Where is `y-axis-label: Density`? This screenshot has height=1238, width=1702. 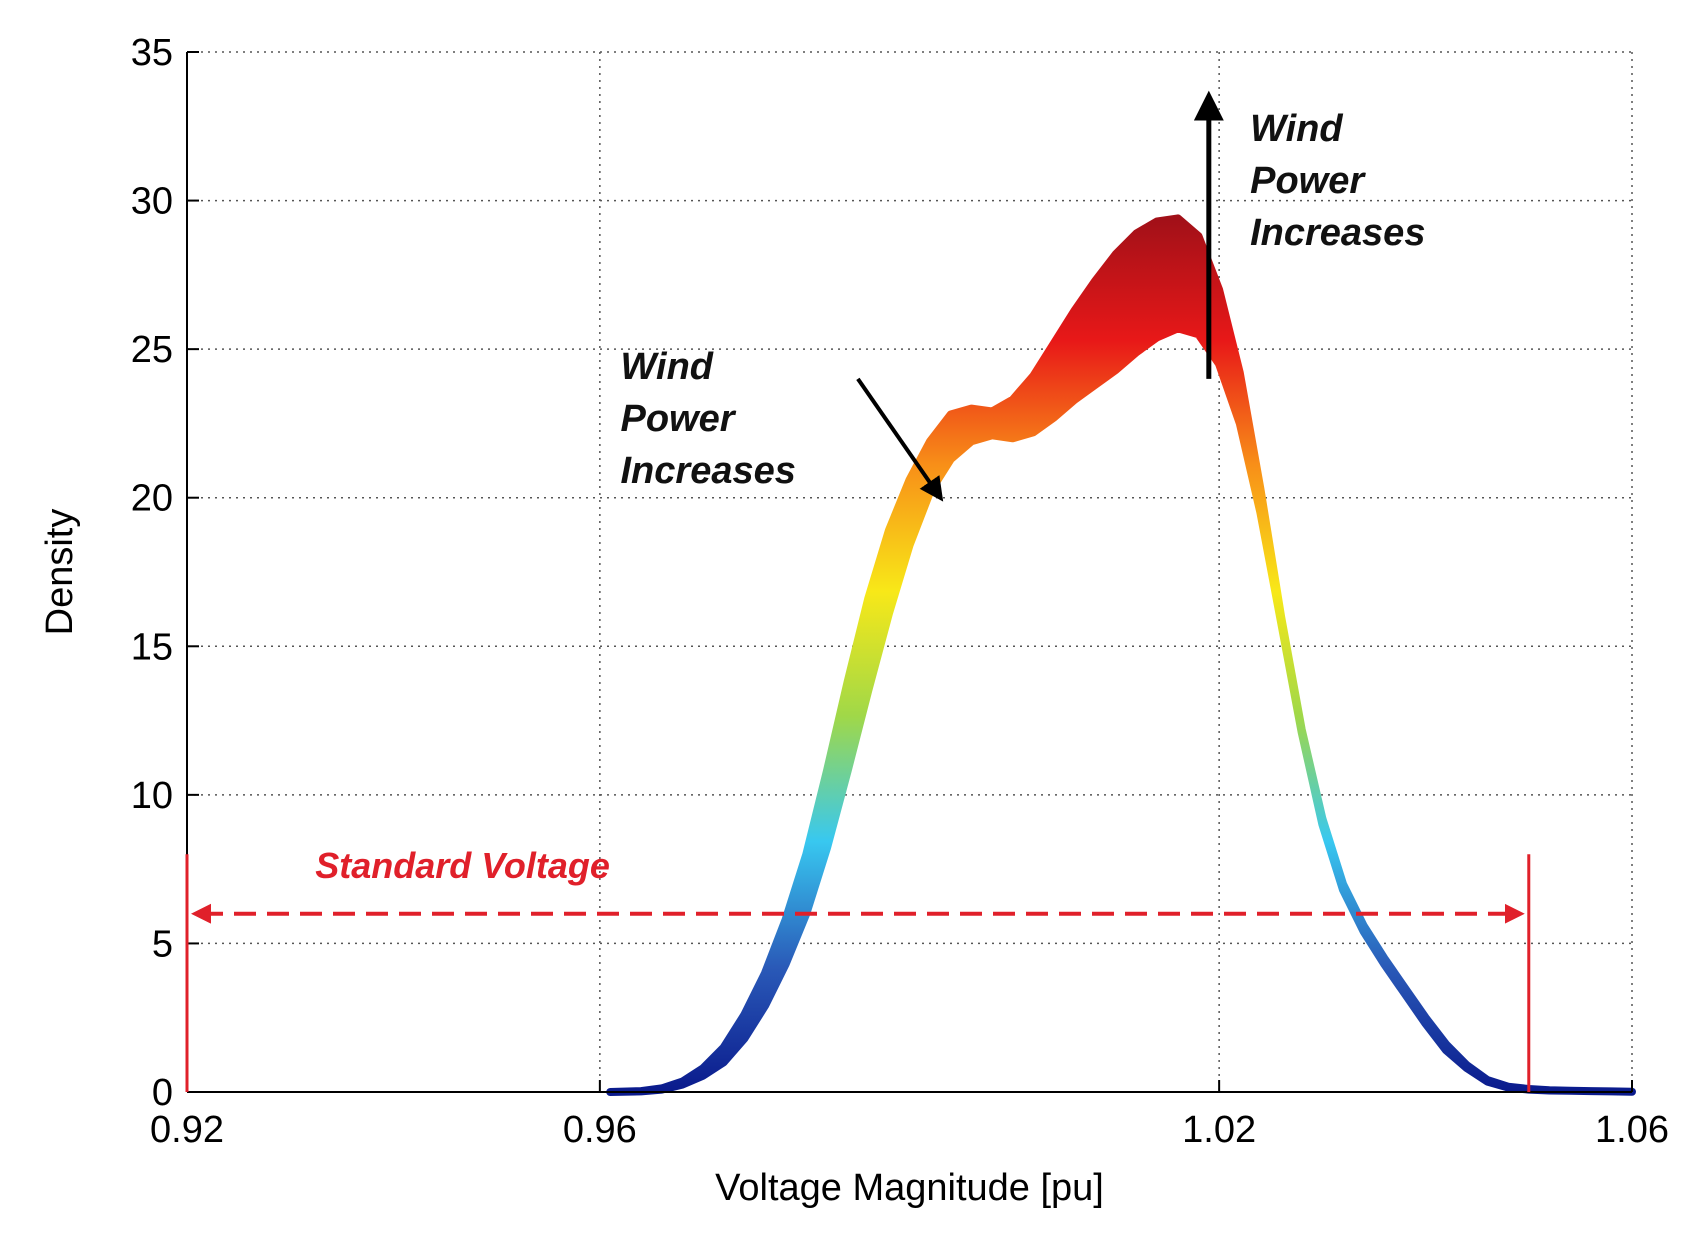 y-axis-label: Density is located at coordinates (60, 572).